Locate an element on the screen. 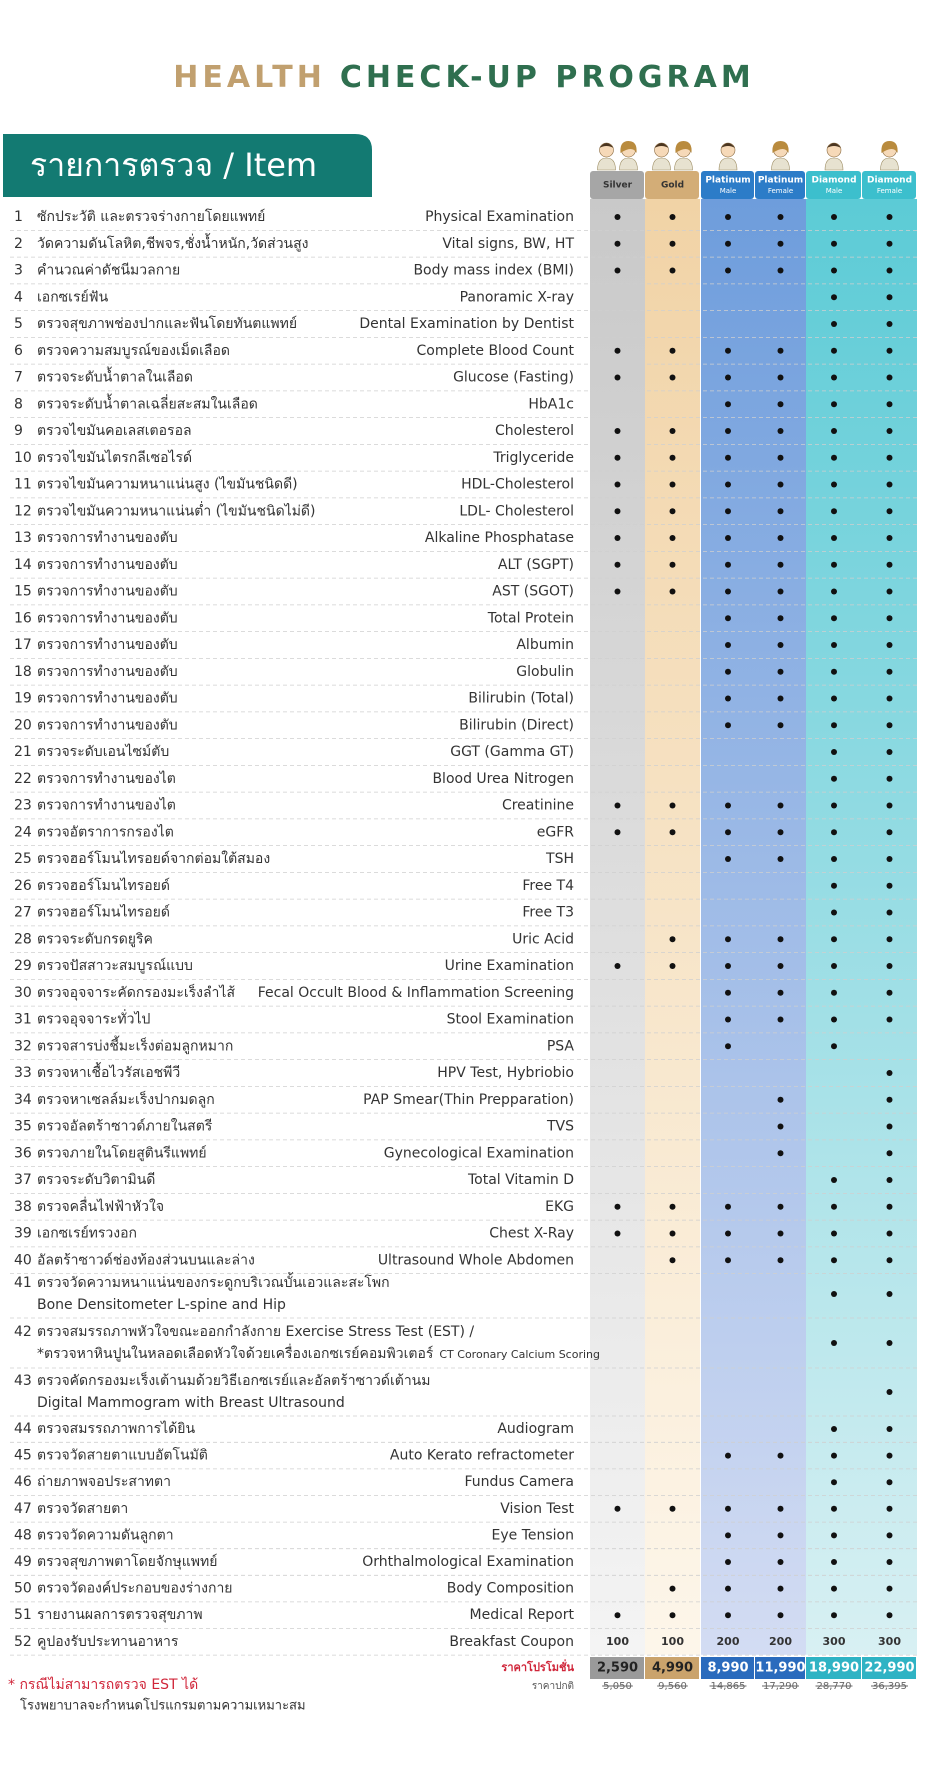 The width and height of the screenshot is (928, 1766). item-en: Cholesterol is located at coordinates (534, 431).